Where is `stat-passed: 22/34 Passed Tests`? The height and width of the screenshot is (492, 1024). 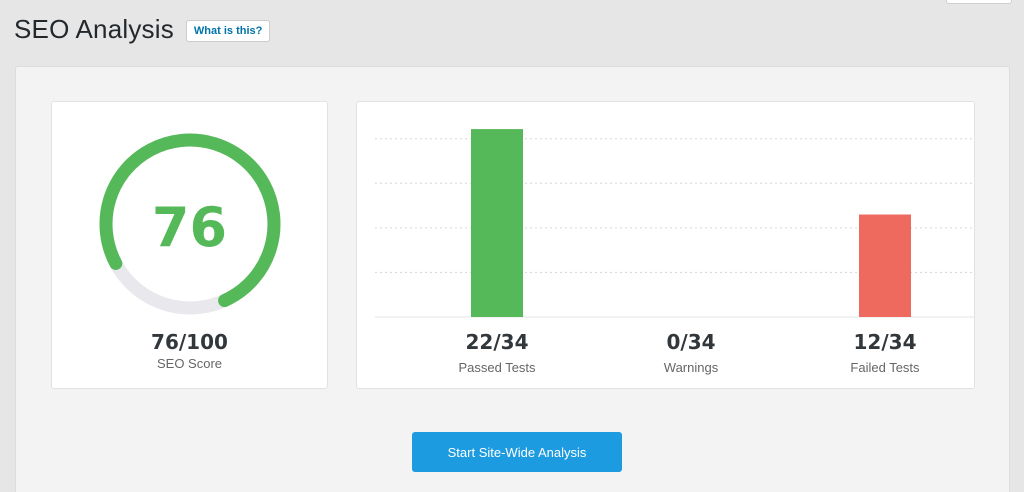 stat-passed: 22/34 Passed Tests is located at coordinates (497, 352).